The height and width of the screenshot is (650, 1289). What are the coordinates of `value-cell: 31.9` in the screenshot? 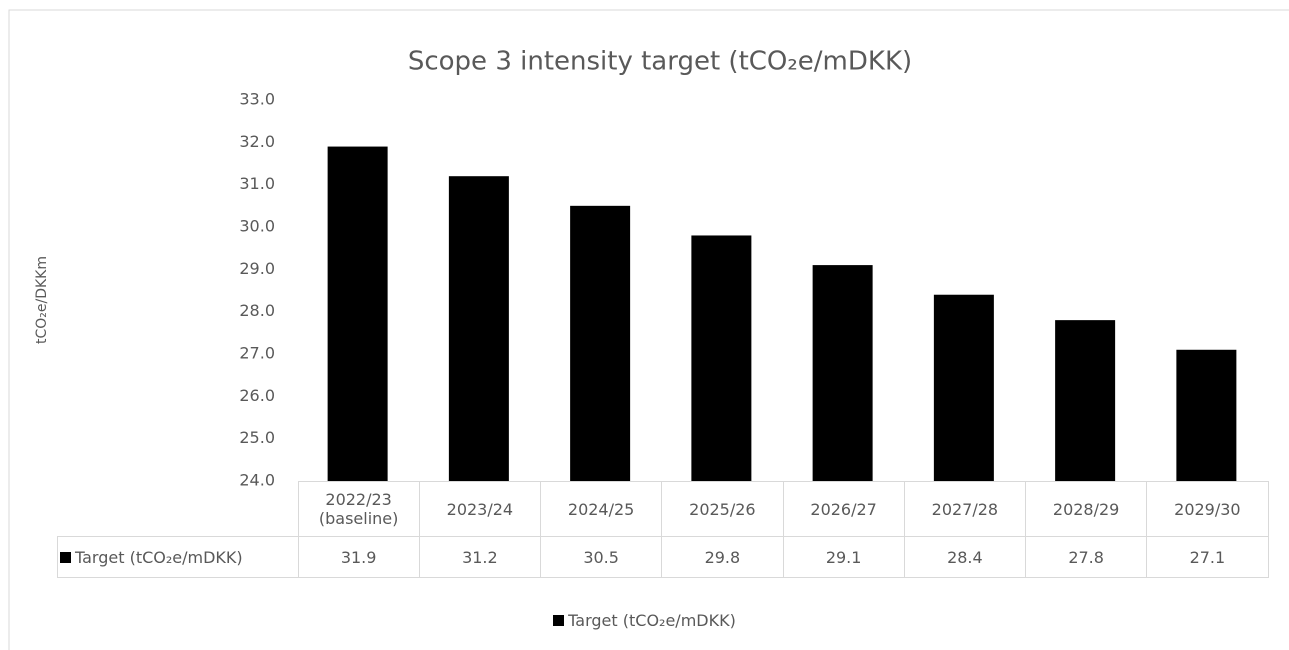 It's located at (358, 557).